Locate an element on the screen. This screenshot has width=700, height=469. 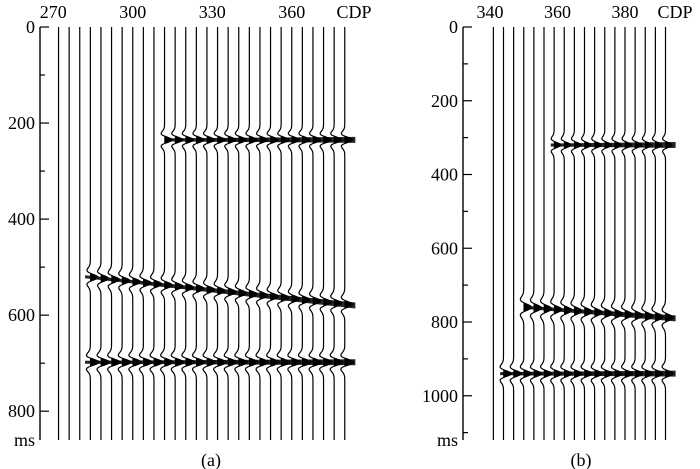
x-unit-label: CDP is located at coordinates (353, 12).